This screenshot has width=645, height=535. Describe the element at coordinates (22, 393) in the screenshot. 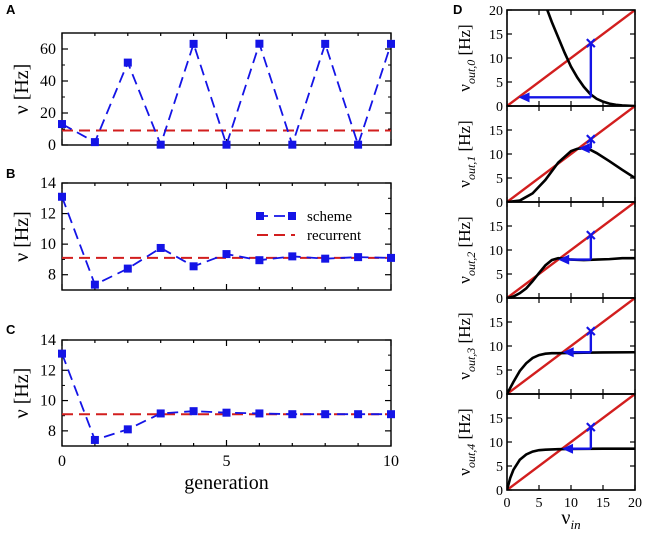

I see `panel-c-ylabel: ν [Hz]` at that location.